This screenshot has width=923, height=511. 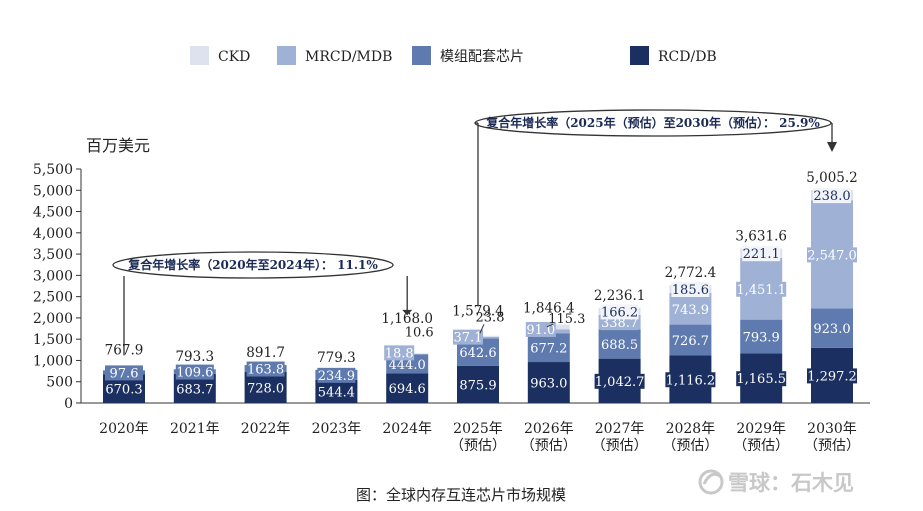 I want to click on data-label-rcd-db: 544.4, so click(x=336, y=392).